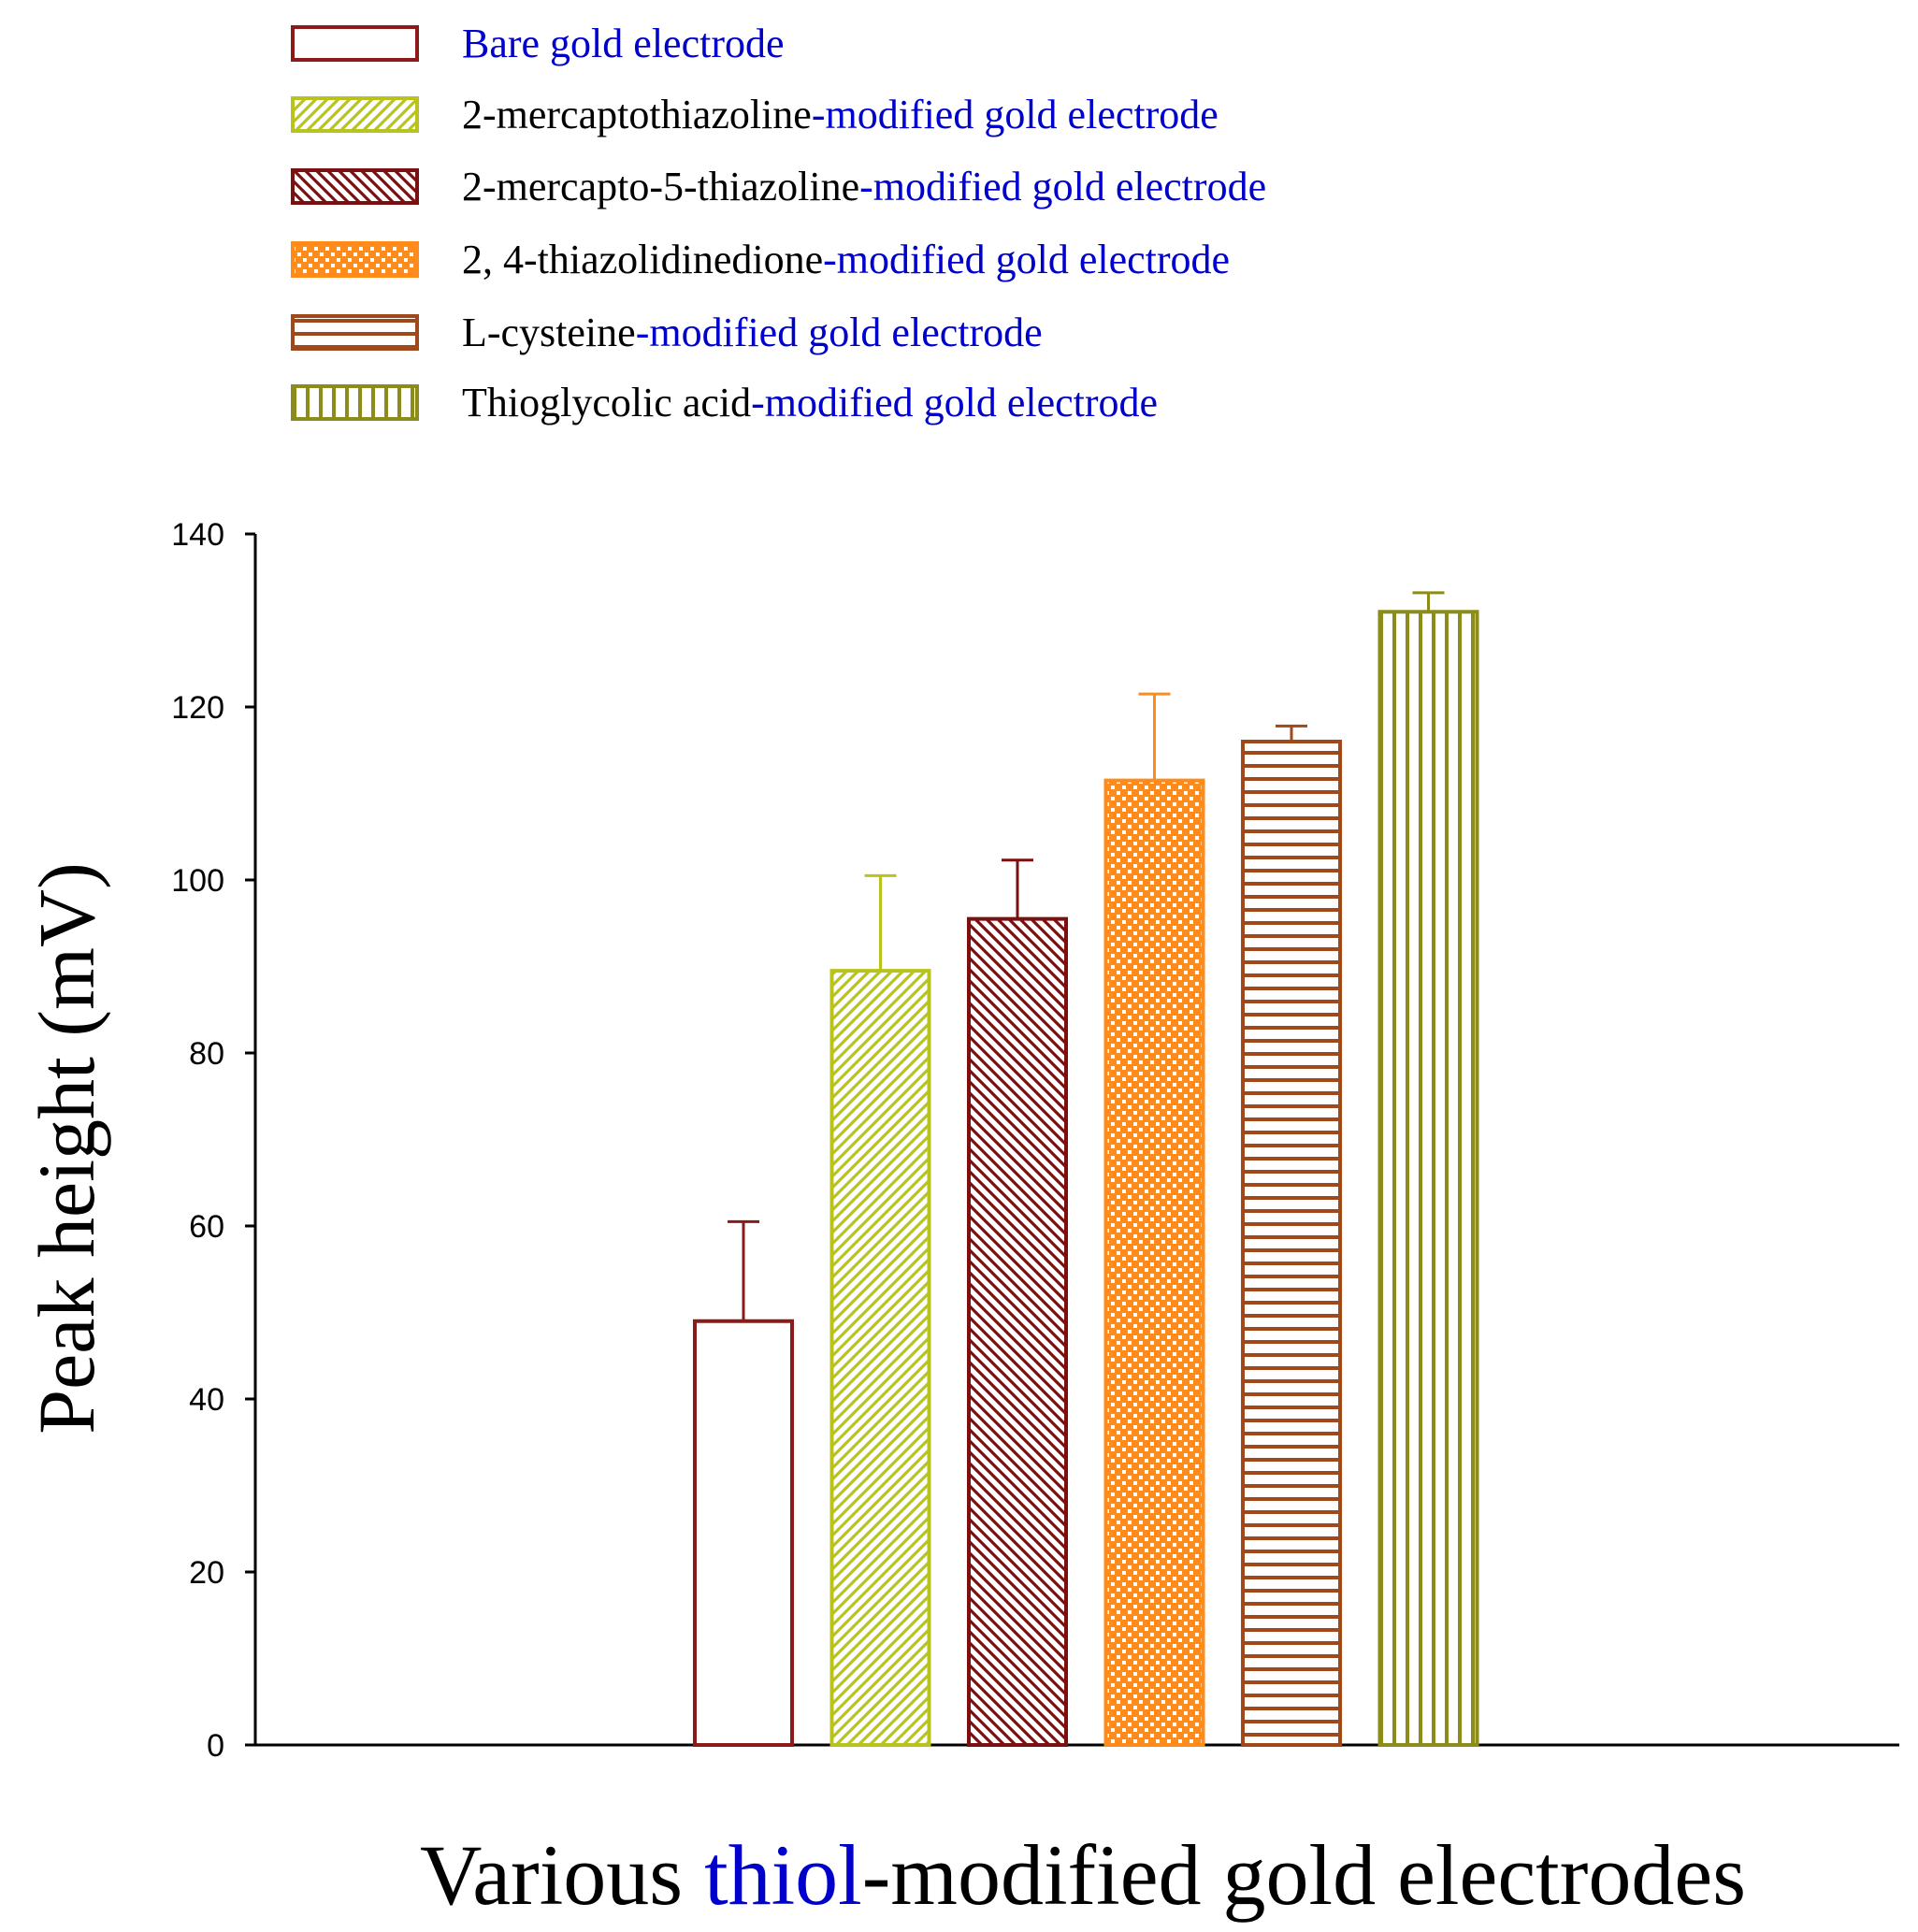 The image size is (1918, 1932). I want to click on x-axis-title: Various thiol-modified gold electrodes, so click(1083, 1875).